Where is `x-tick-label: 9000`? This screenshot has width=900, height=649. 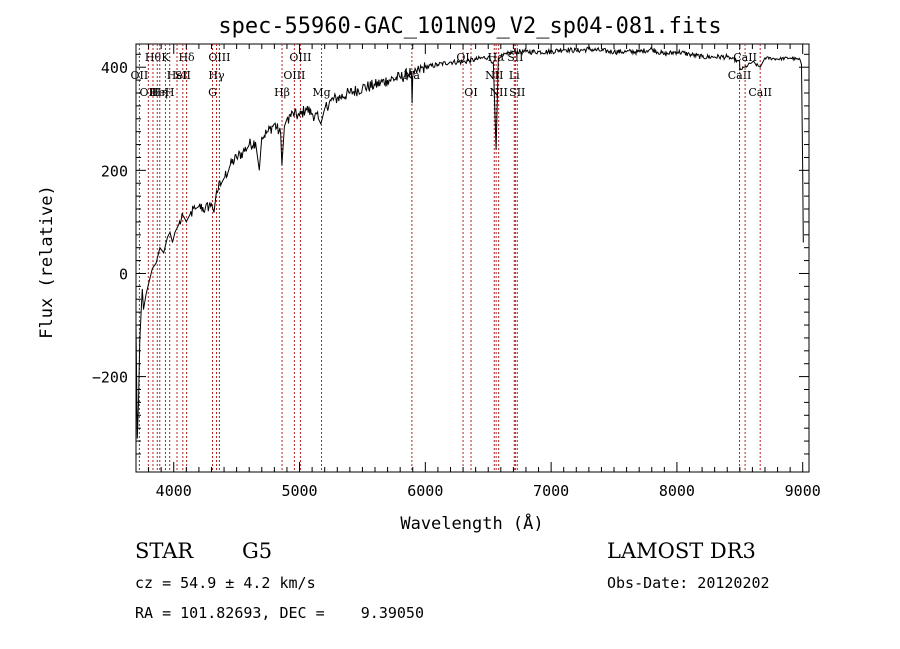 x-tick-label: 9000 is located at coordinates (803, 491).